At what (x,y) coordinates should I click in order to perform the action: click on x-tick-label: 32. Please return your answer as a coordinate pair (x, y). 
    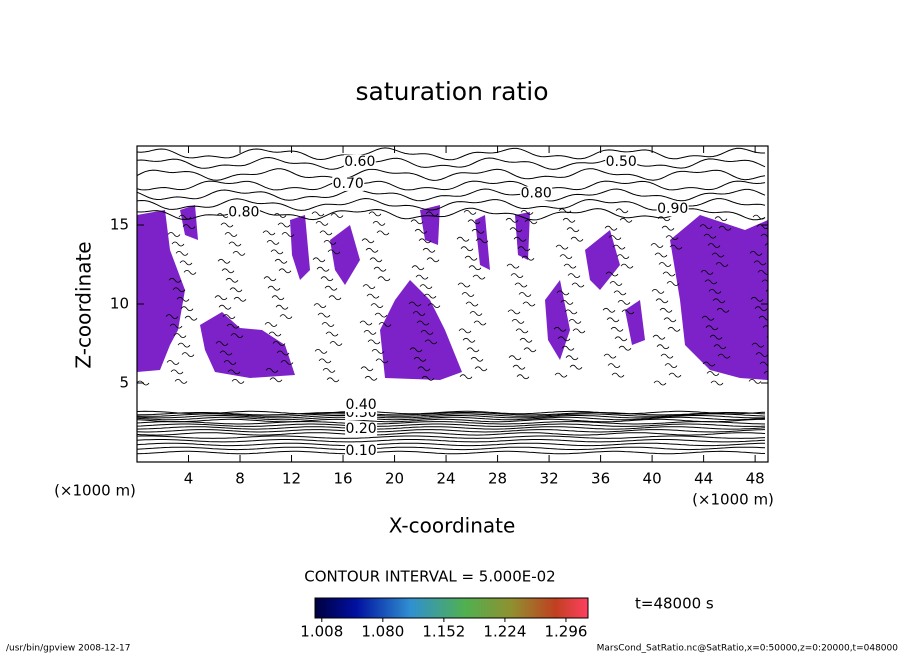
    Looking at the image, I should click on (549, 479).